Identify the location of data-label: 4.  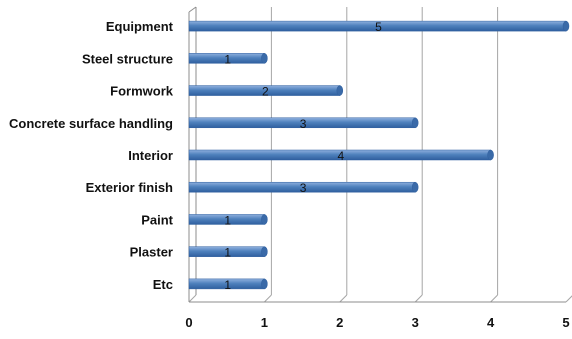
(340, 156).